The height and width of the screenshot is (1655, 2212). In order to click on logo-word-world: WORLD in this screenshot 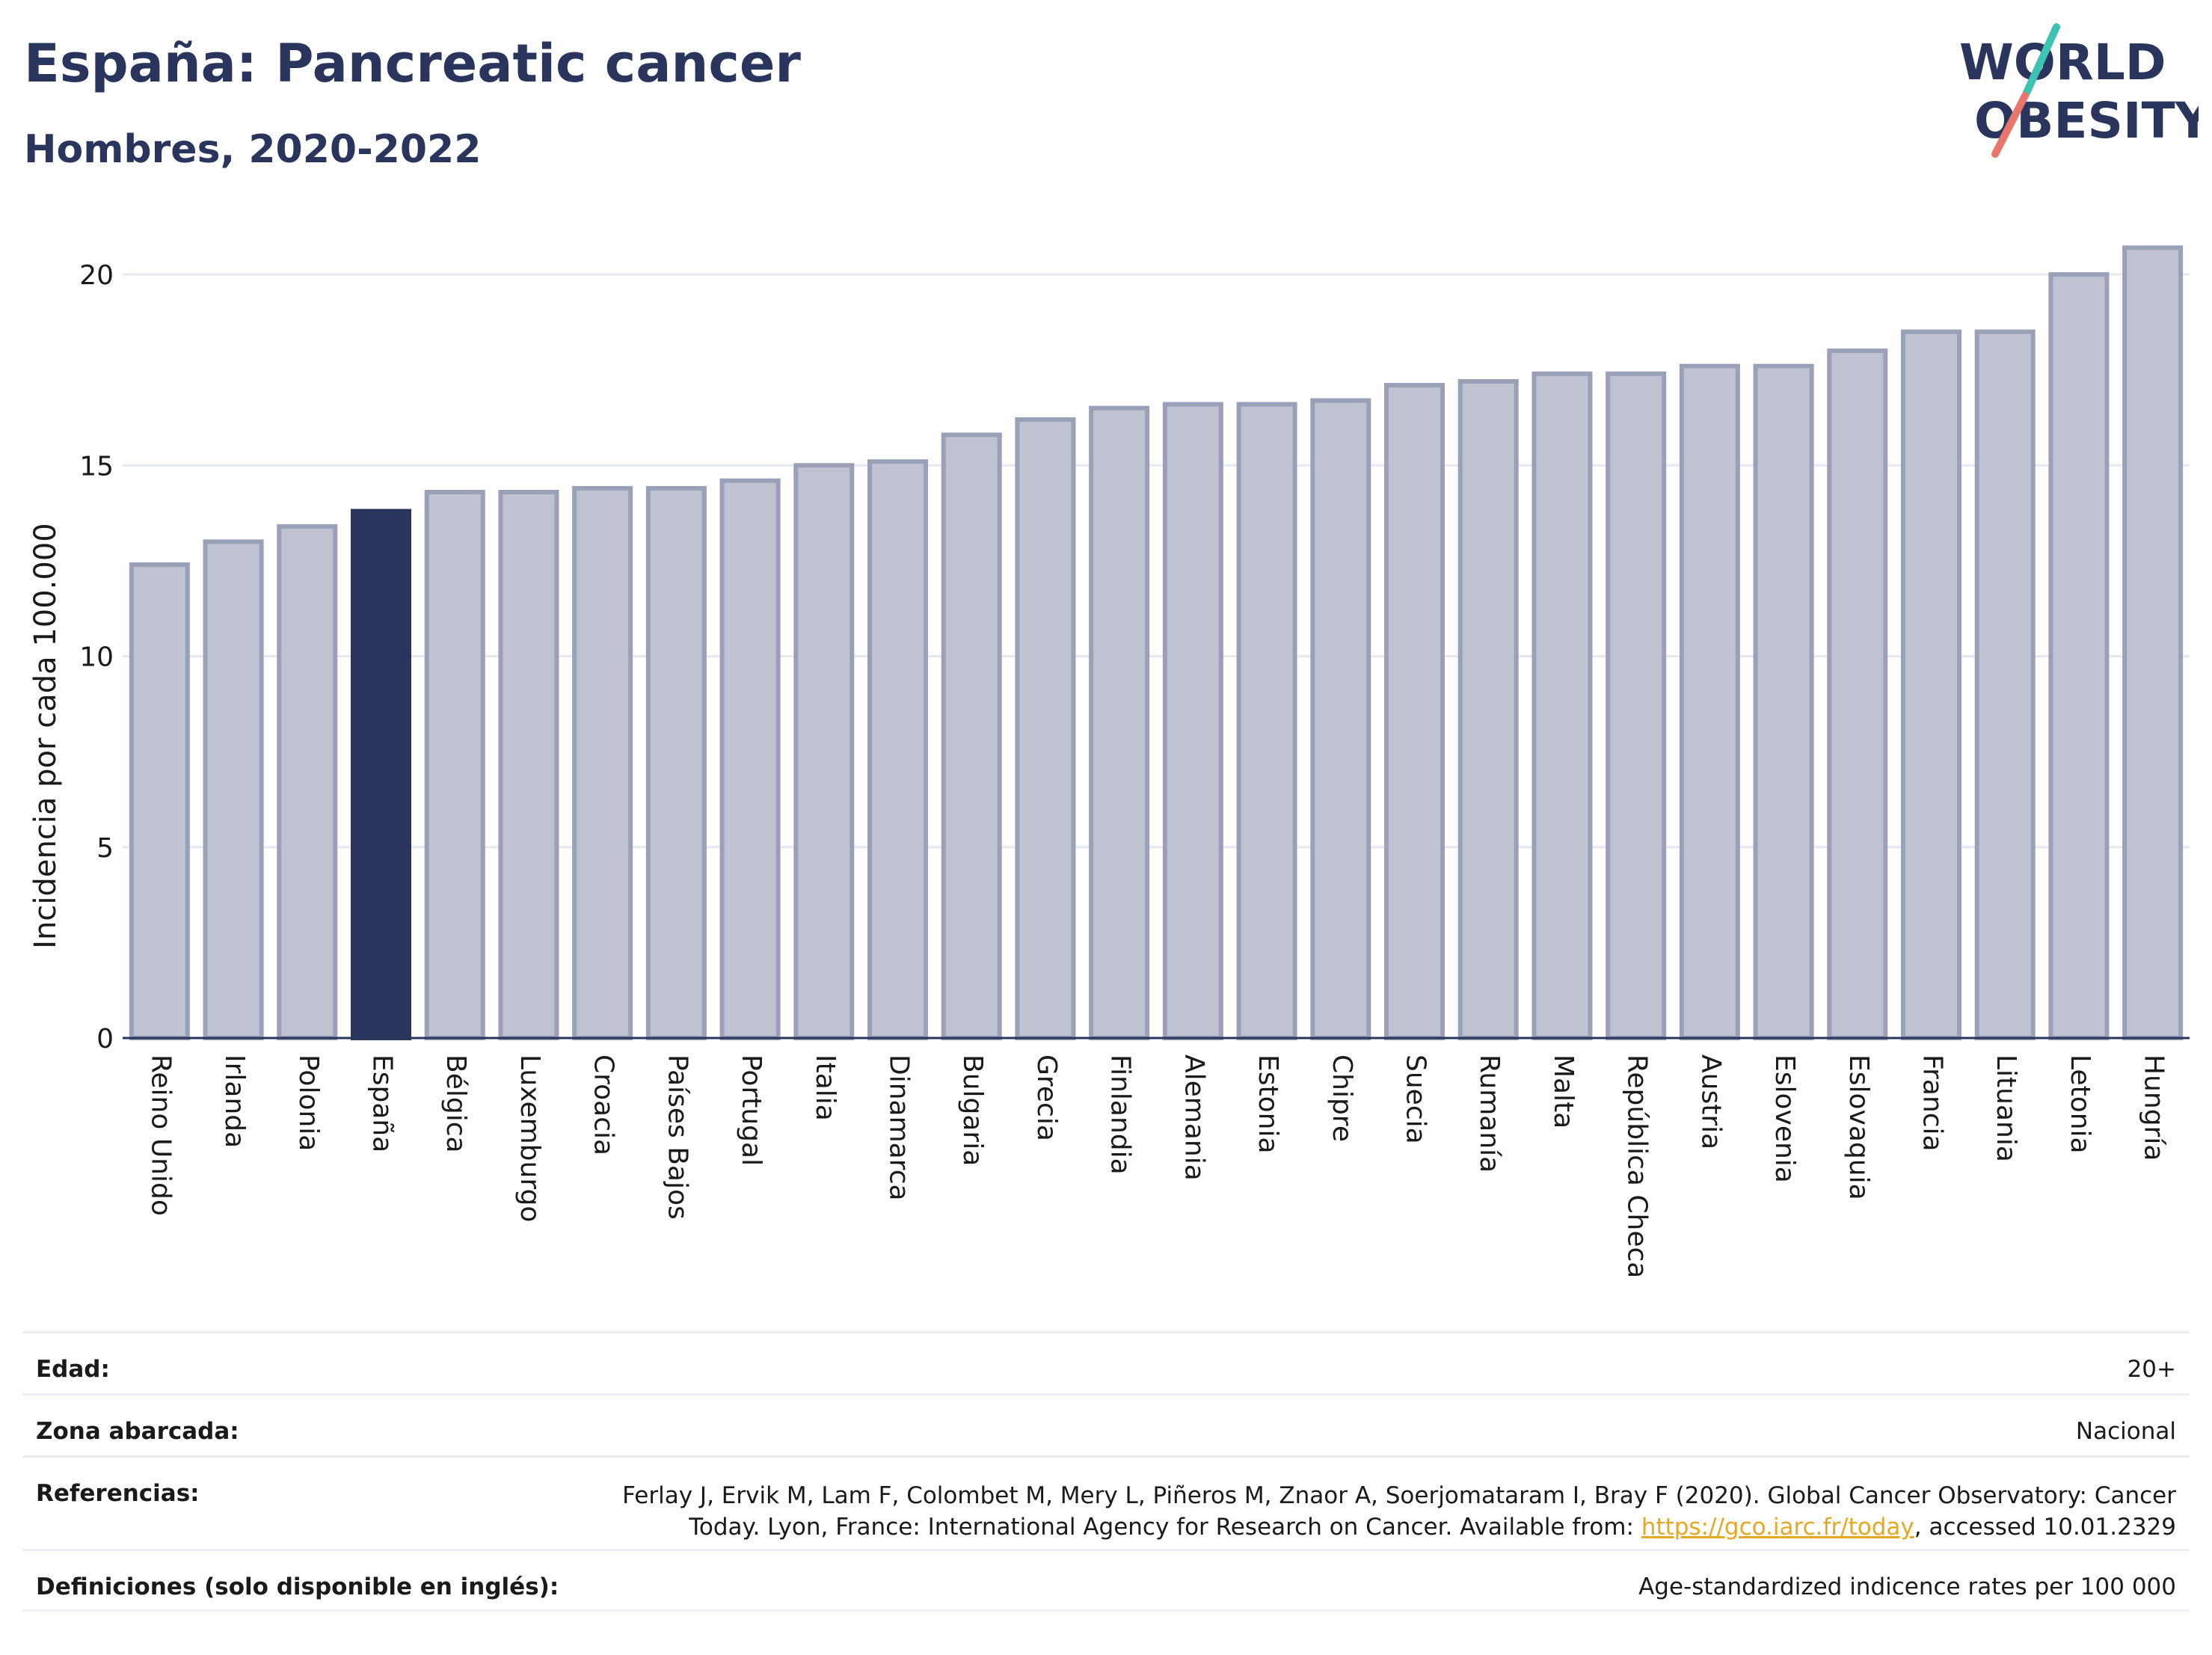, I will do `click(2062, 62)`.